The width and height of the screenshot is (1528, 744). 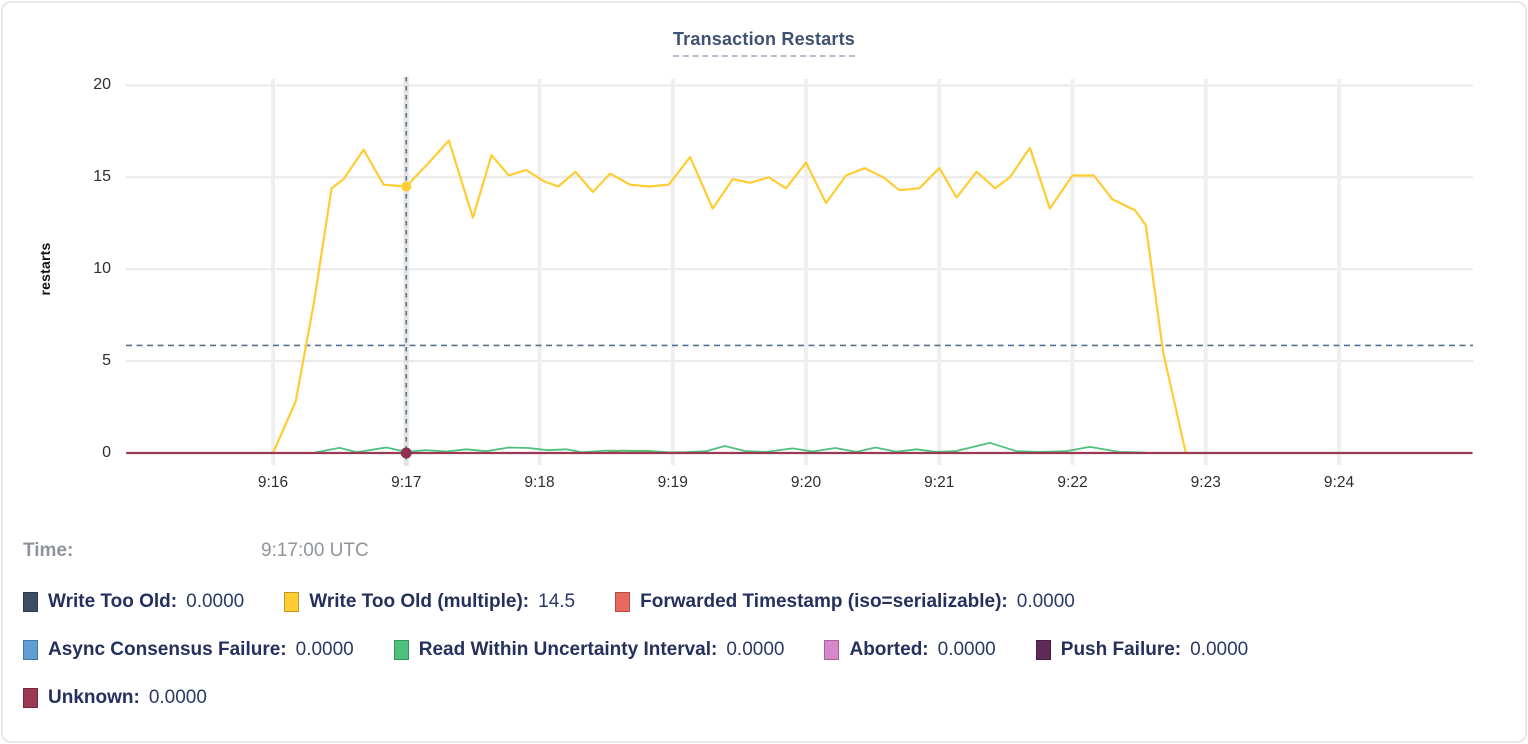 What do you see at coordinates (406, 186) in the screenshot?
I see `hover-dot-write-too-old-multiple` at bounding box center [406, 186].